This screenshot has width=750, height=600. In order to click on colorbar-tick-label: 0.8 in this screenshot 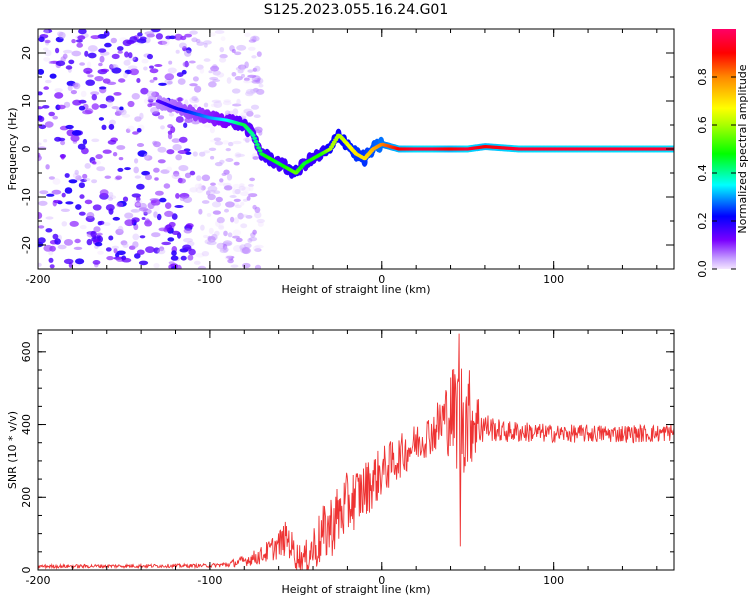, I will do `click(702, 77)`.